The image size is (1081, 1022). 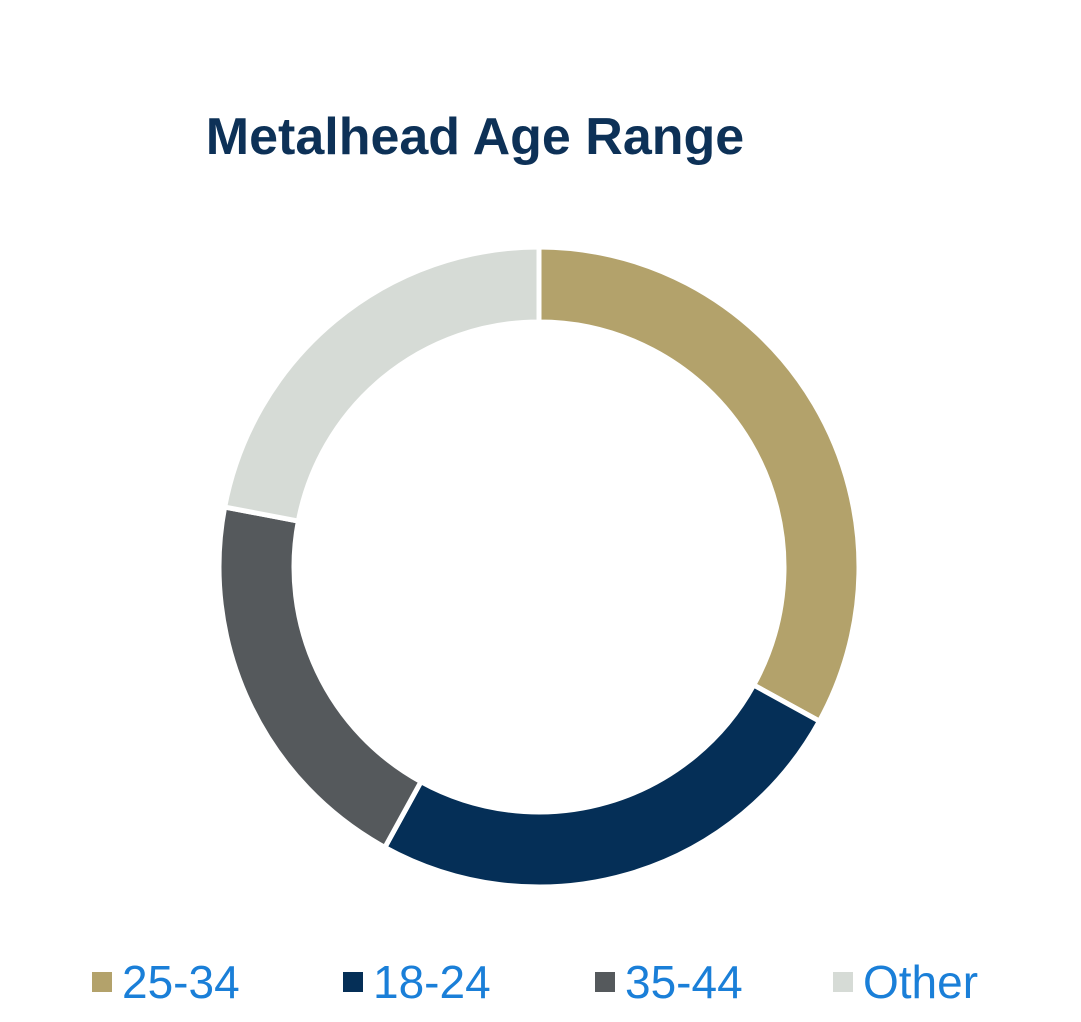 I want to click on legend-label: Other, so click(x=921, y=982).